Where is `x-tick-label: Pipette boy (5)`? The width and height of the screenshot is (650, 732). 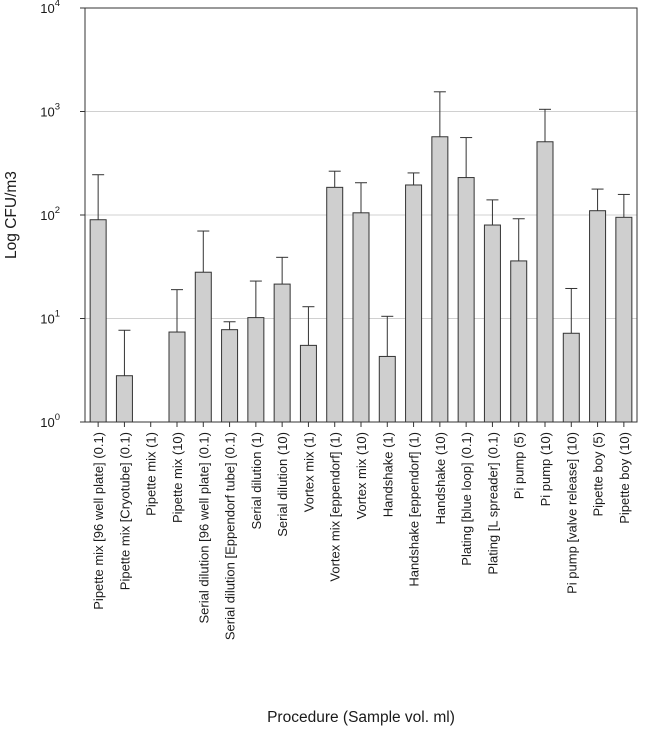
x-tick-label: Pipette boy (5) is located at coordinates (598, 474).